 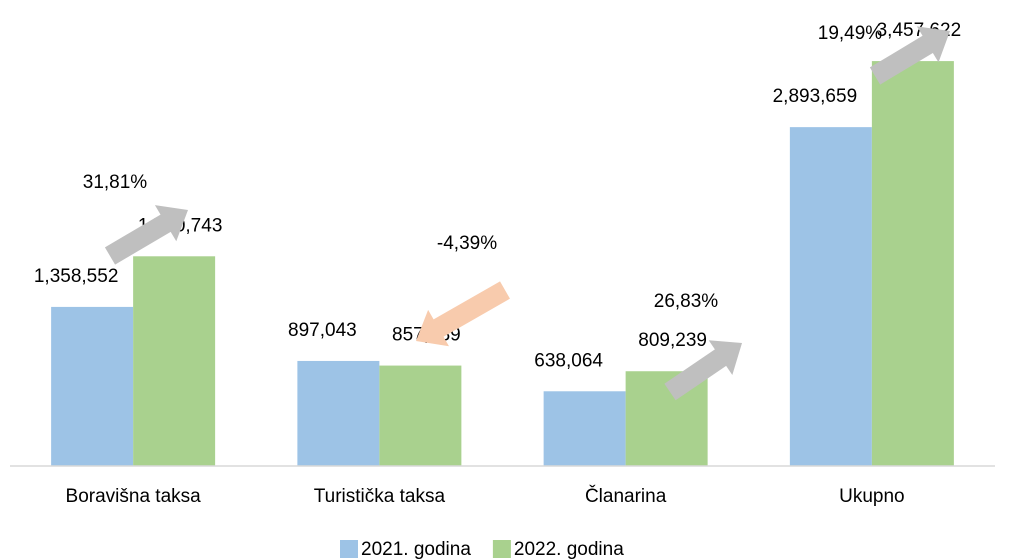 I want to click on data-label: 3,457,622, so click(x=919, y=30).